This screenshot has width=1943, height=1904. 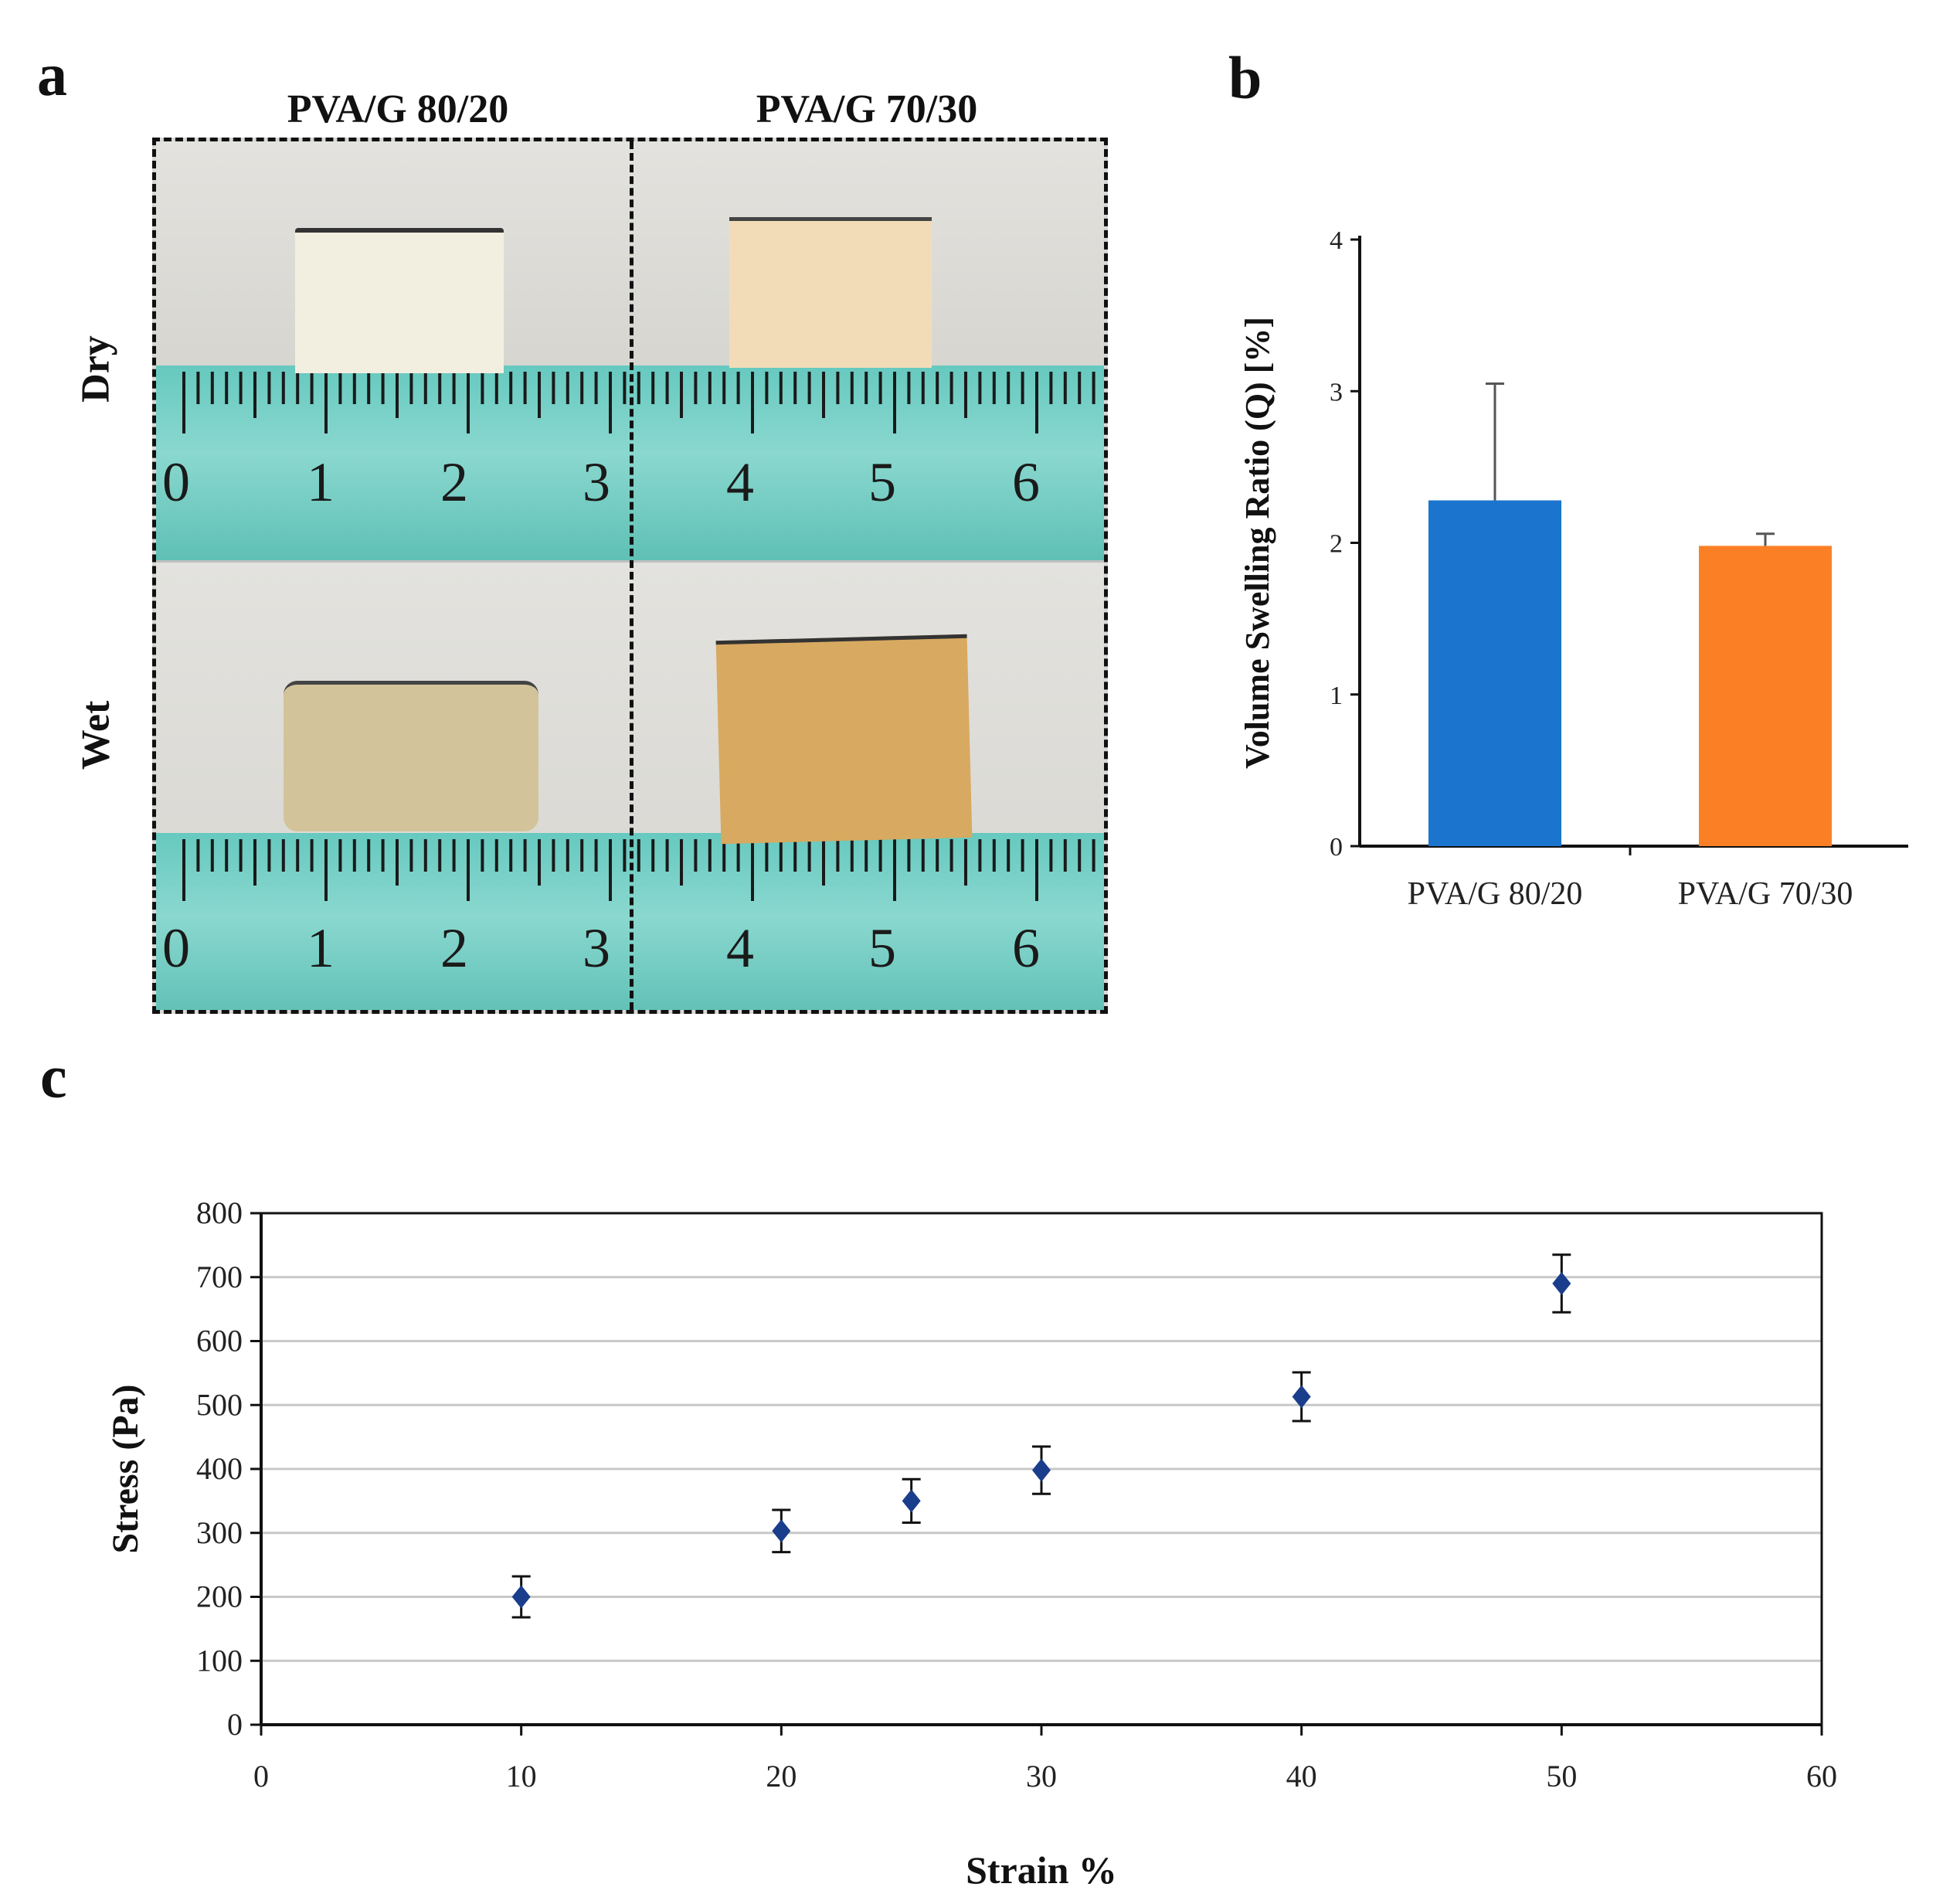 What do you see at coordinates (95, 735) in the screenshot?
I see `row-header-wet: Wet` at bounding box center [95, 735].